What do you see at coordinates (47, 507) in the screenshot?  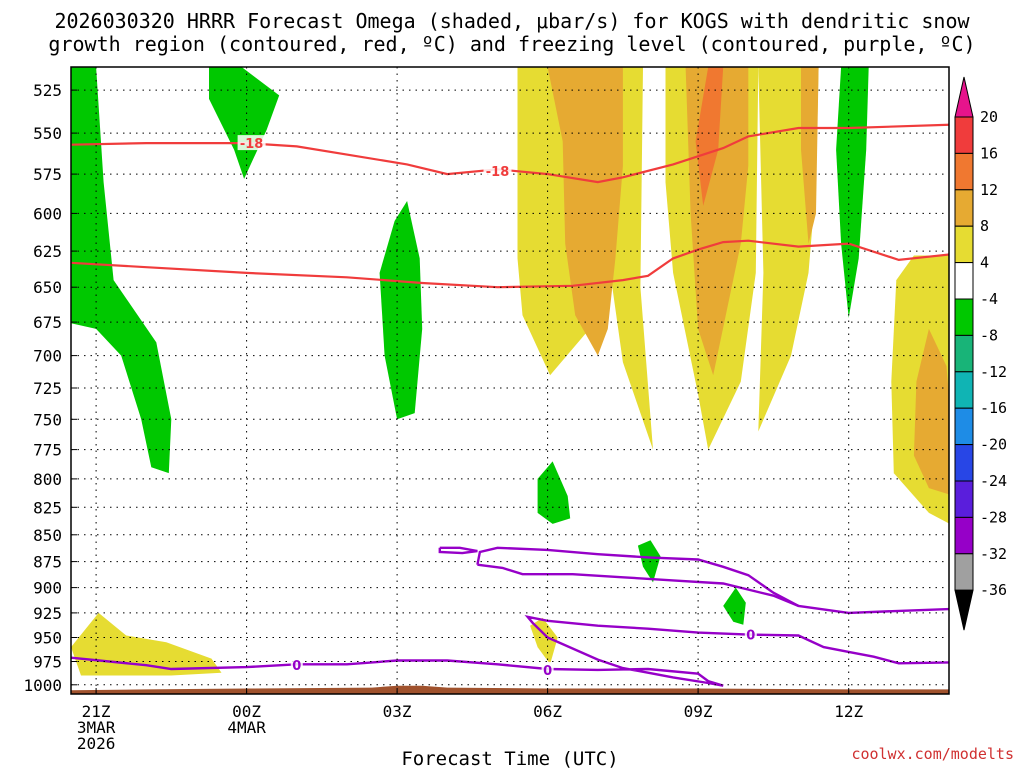 I see `y-tick-label: 825` at bounding box center [47, 507].